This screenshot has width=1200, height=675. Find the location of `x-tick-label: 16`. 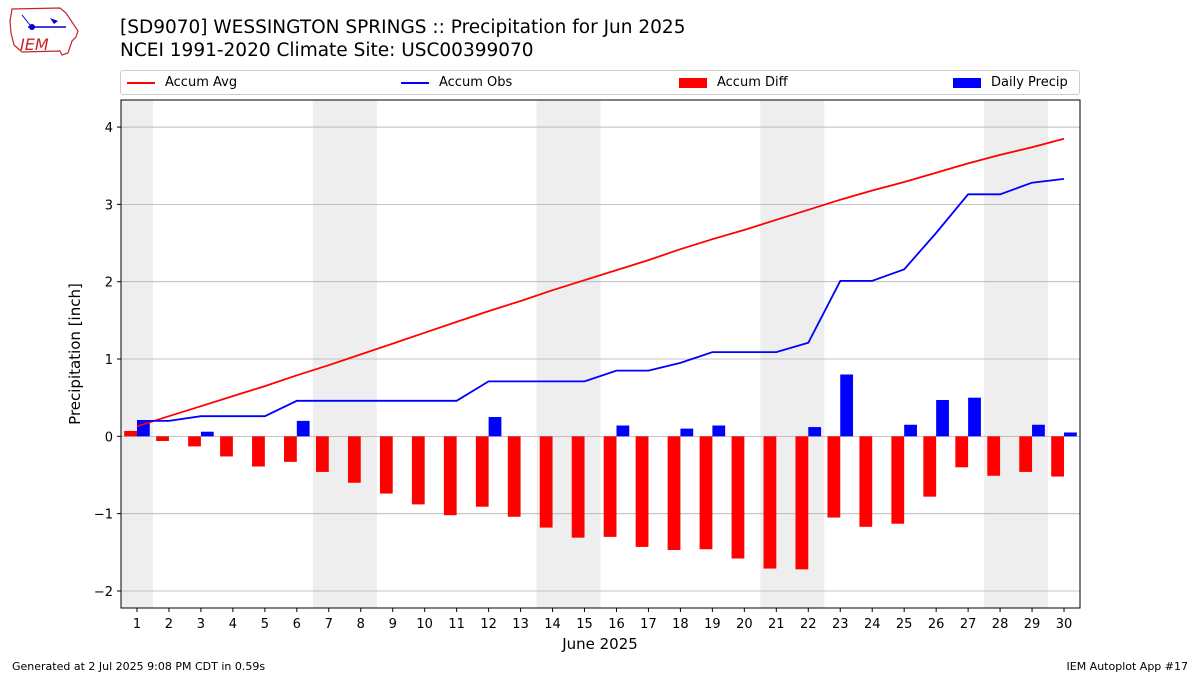

x-tick-label: 16 is located at coordinates (616, 624).